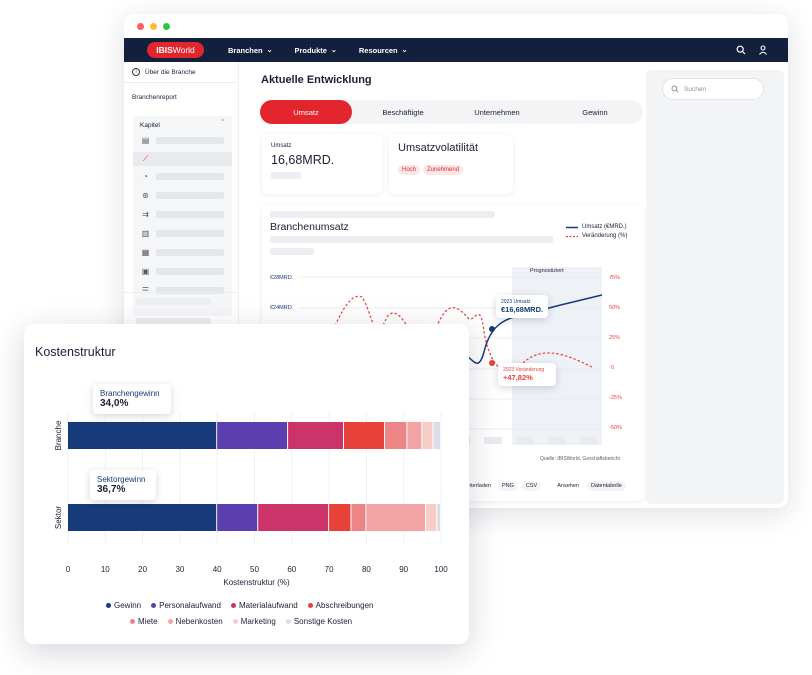 The image size is (812, 675). What do you see at coordinates (182, 233) in the screenshot?
I see `sidebar-chapter-6: ▥` at bounding box center [182, 233].